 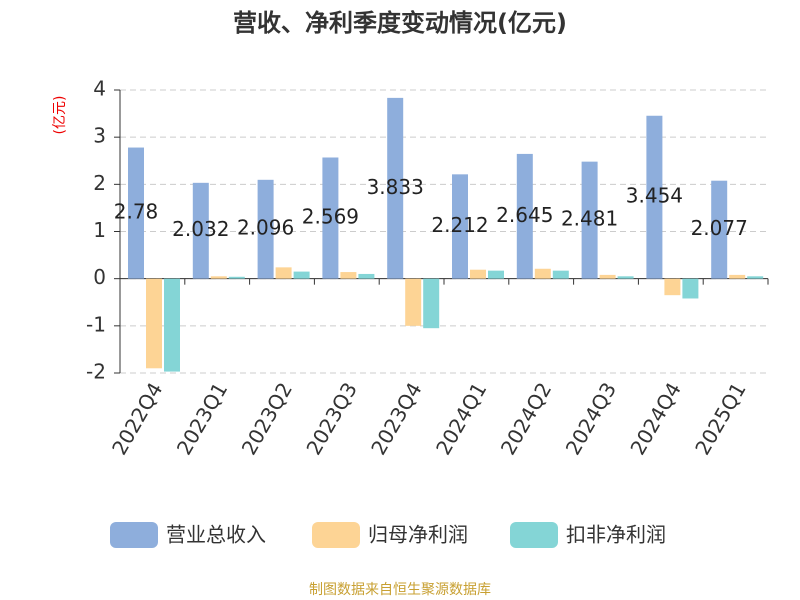 What do you see at coordinates (461, 418) in the screenshot?
I see `x-tick-label: 2024Q1` at bounding box center [461, 418].